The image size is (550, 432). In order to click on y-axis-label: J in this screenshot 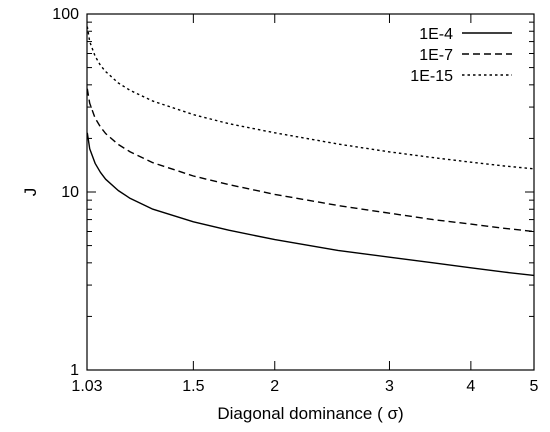, I will do `click(30, 192)`.